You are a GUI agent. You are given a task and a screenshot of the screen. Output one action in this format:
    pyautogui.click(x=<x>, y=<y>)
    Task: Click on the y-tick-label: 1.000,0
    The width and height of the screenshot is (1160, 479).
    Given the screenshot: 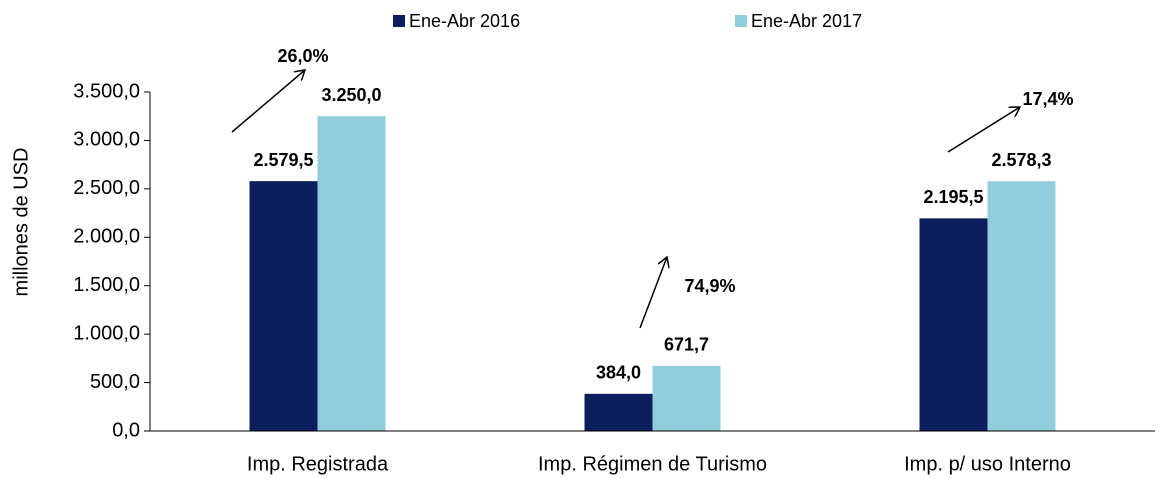 What is the action you would take?
    pyautogui.click(x=106, y=333)
    